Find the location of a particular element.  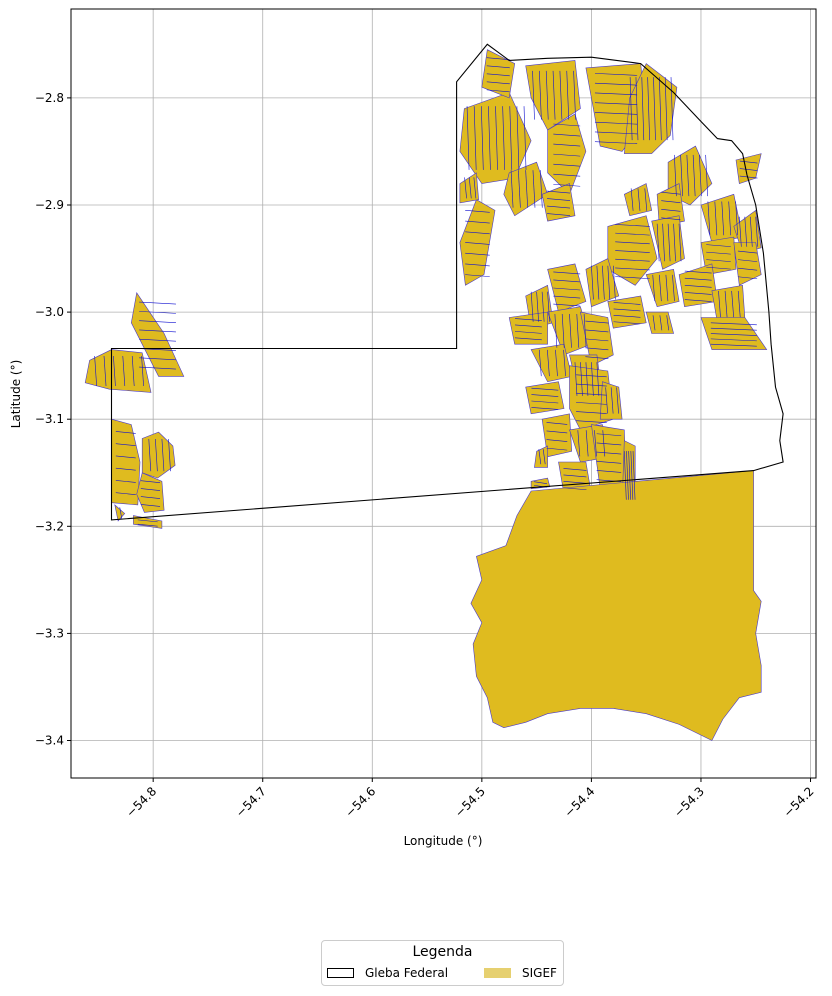

x-tick-label-0: −54.8 is located at coordinates (141, 802).